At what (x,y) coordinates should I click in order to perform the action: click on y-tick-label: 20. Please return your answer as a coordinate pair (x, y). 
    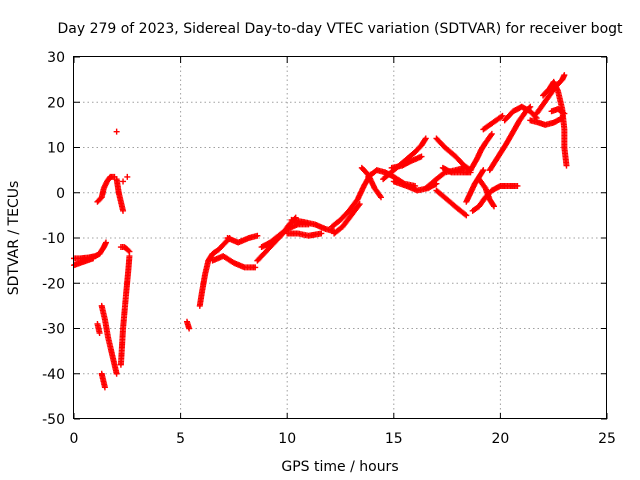
    Looking at the image, I should click on (56, 103).